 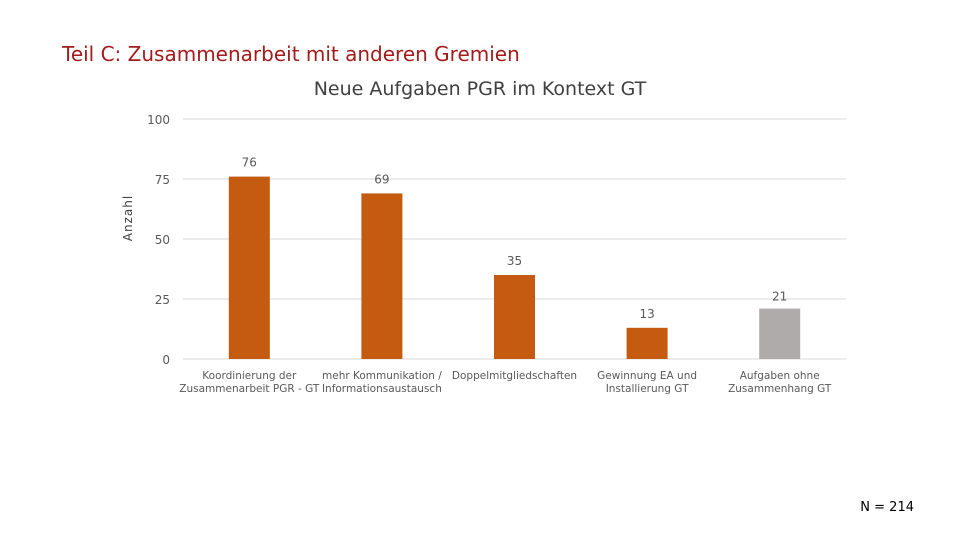 What do you see at coordinates (780, 389) in the screenshot?
I see `x-tick-label: Zusammenhang GT` at bounding box center [780, 389].